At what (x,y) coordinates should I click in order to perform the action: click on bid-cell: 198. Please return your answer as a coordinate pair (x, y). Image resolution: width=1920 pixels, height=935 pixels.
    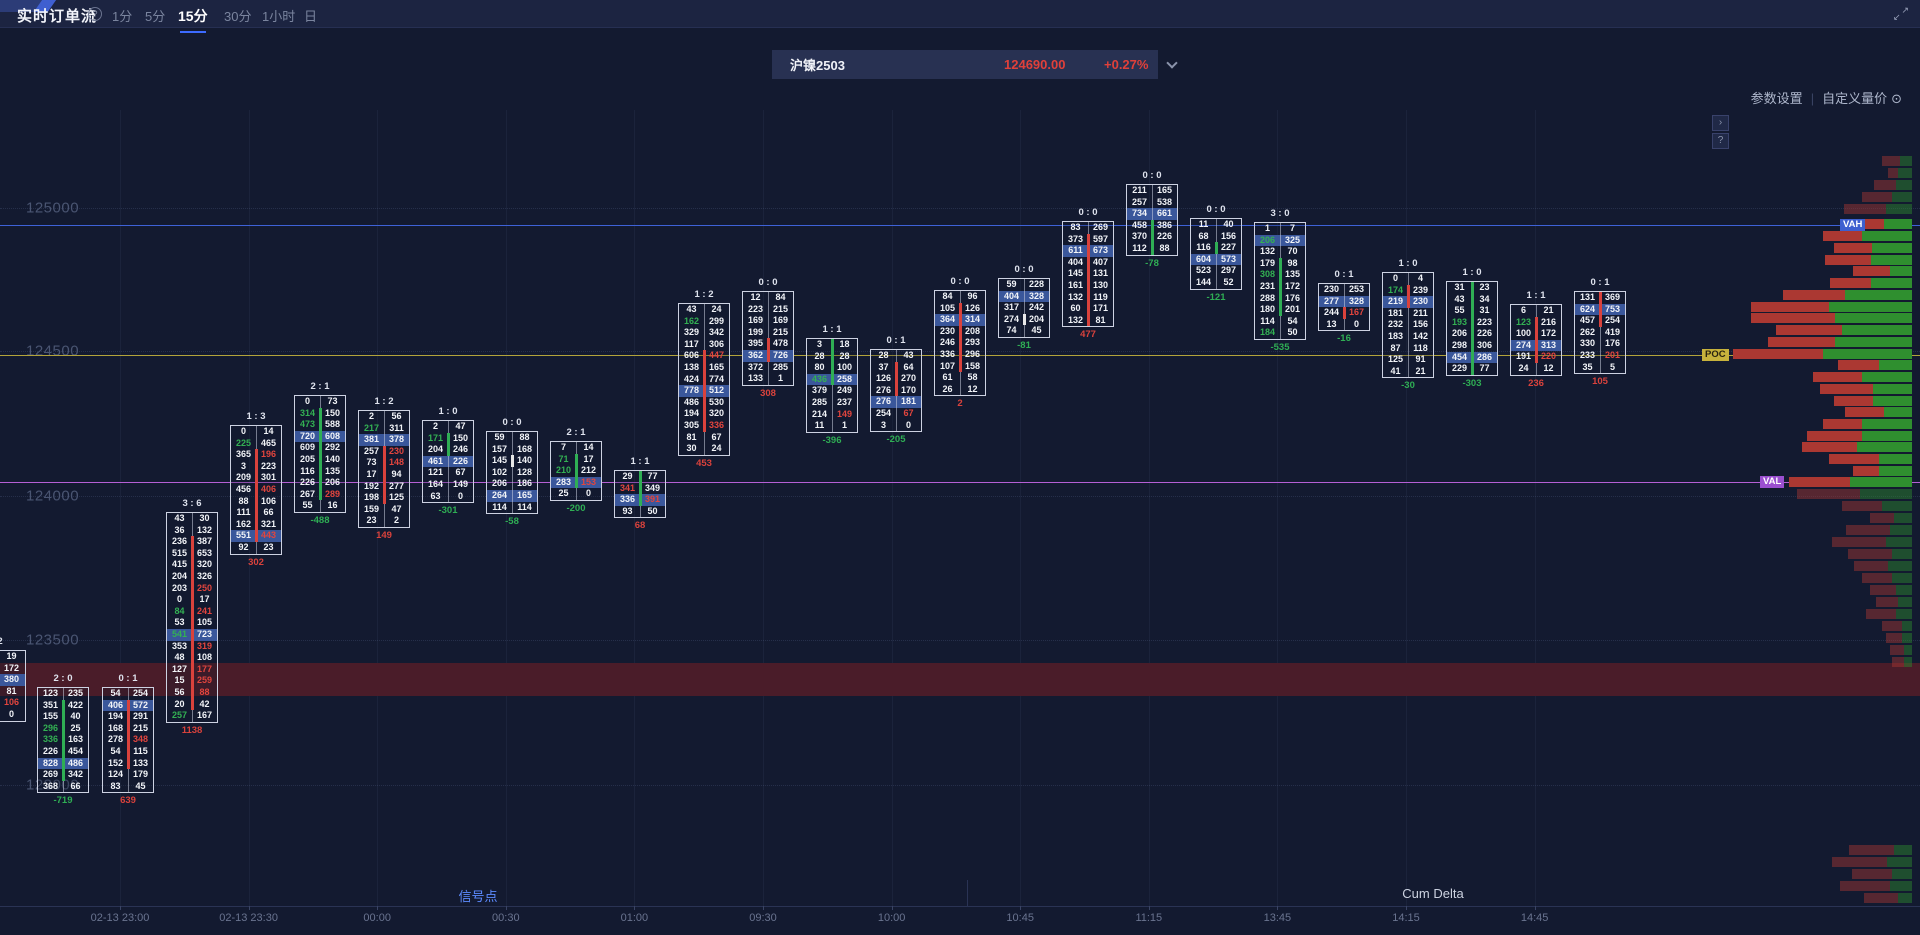
    Looking at the image, I should click on (371, 497).